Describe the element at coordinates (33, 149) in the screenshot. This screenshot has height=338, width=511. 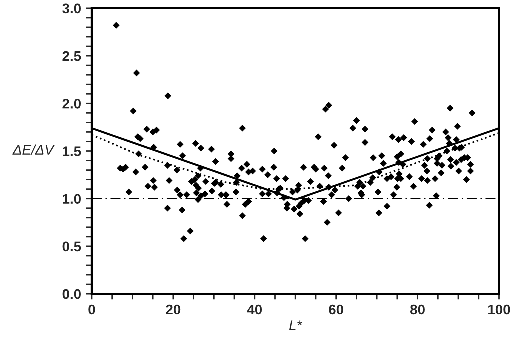
I see `y-axis-title: ΔE/ΔV` at that location.